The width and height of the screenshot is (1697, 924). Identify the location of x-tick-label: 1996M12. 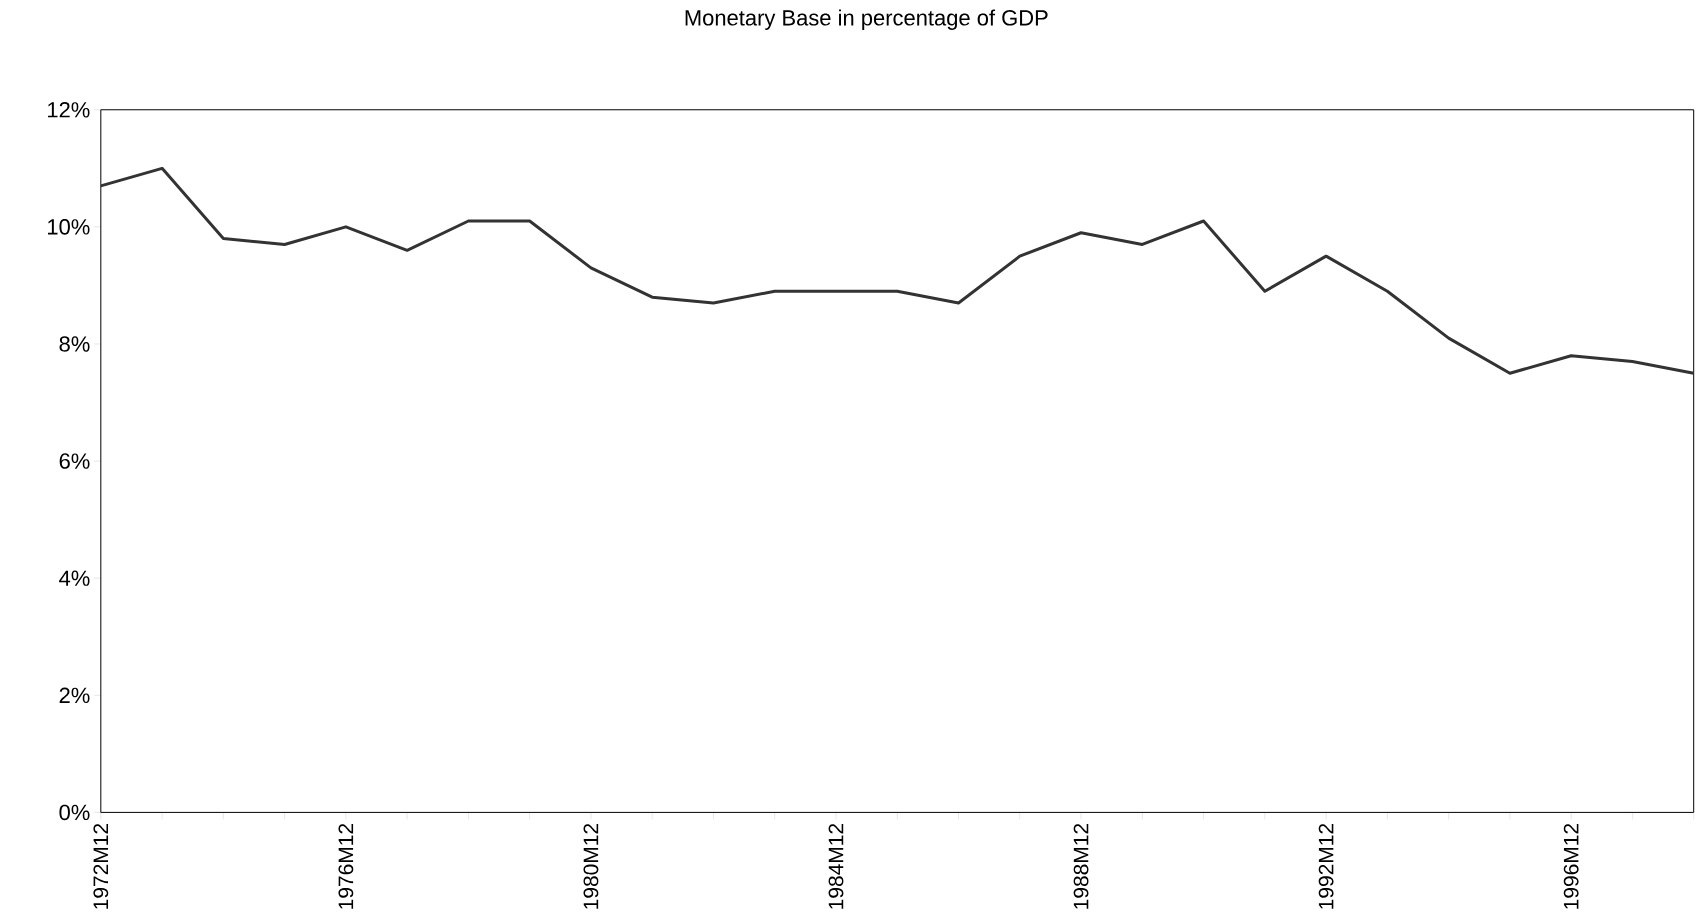
(1571, 866).